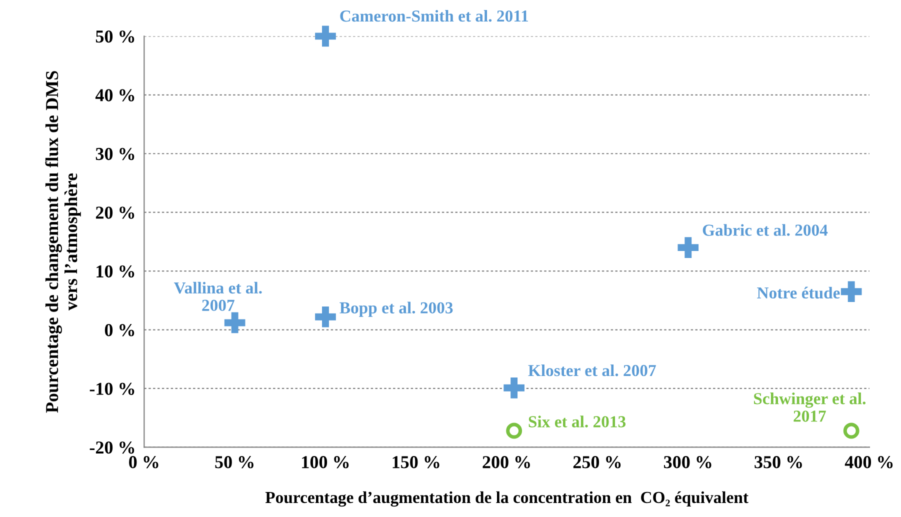  What do you see at coordinates (115, 36) in the screenshot?
I see `y-tick-label: 50 %` at bounding box center [115, 36].